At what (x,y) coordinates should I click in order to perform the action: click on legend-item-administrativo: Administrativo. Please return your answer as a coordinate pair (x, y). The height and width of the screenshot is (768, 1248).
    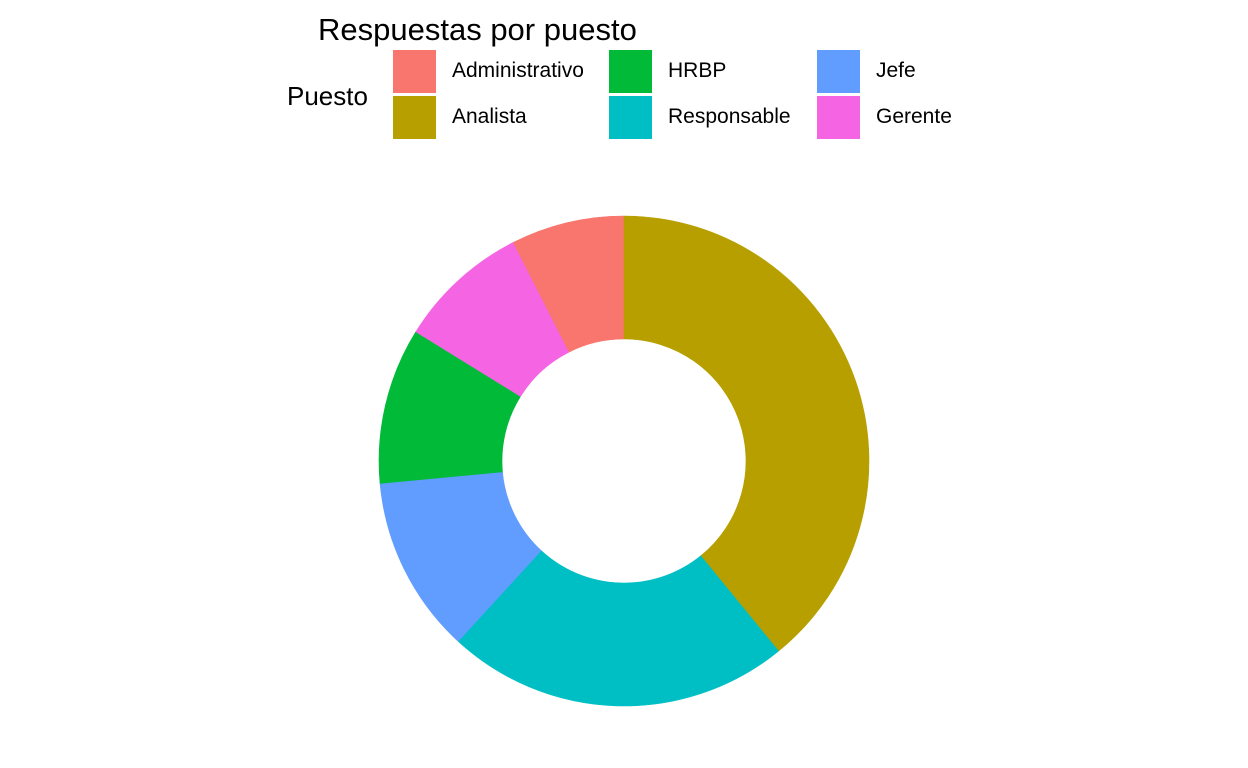
    Looking at the image, I should click on (488, 71).